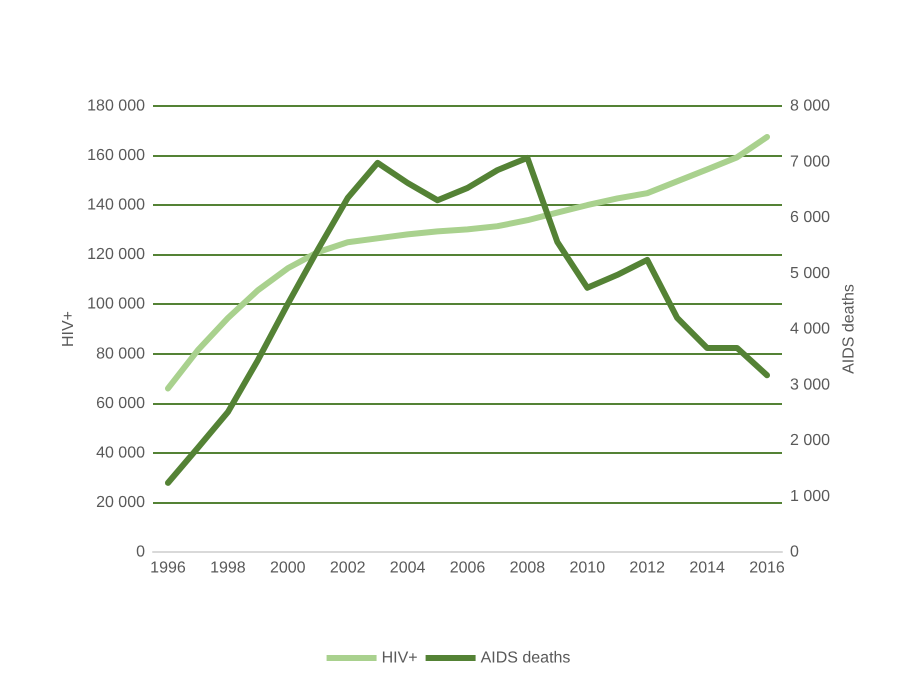 The image size is (897, 691). What do you see at coordinates (116, 205) in the screenshot?
I see `y-tick-label: 140 000` at bounding box center [116, 205].